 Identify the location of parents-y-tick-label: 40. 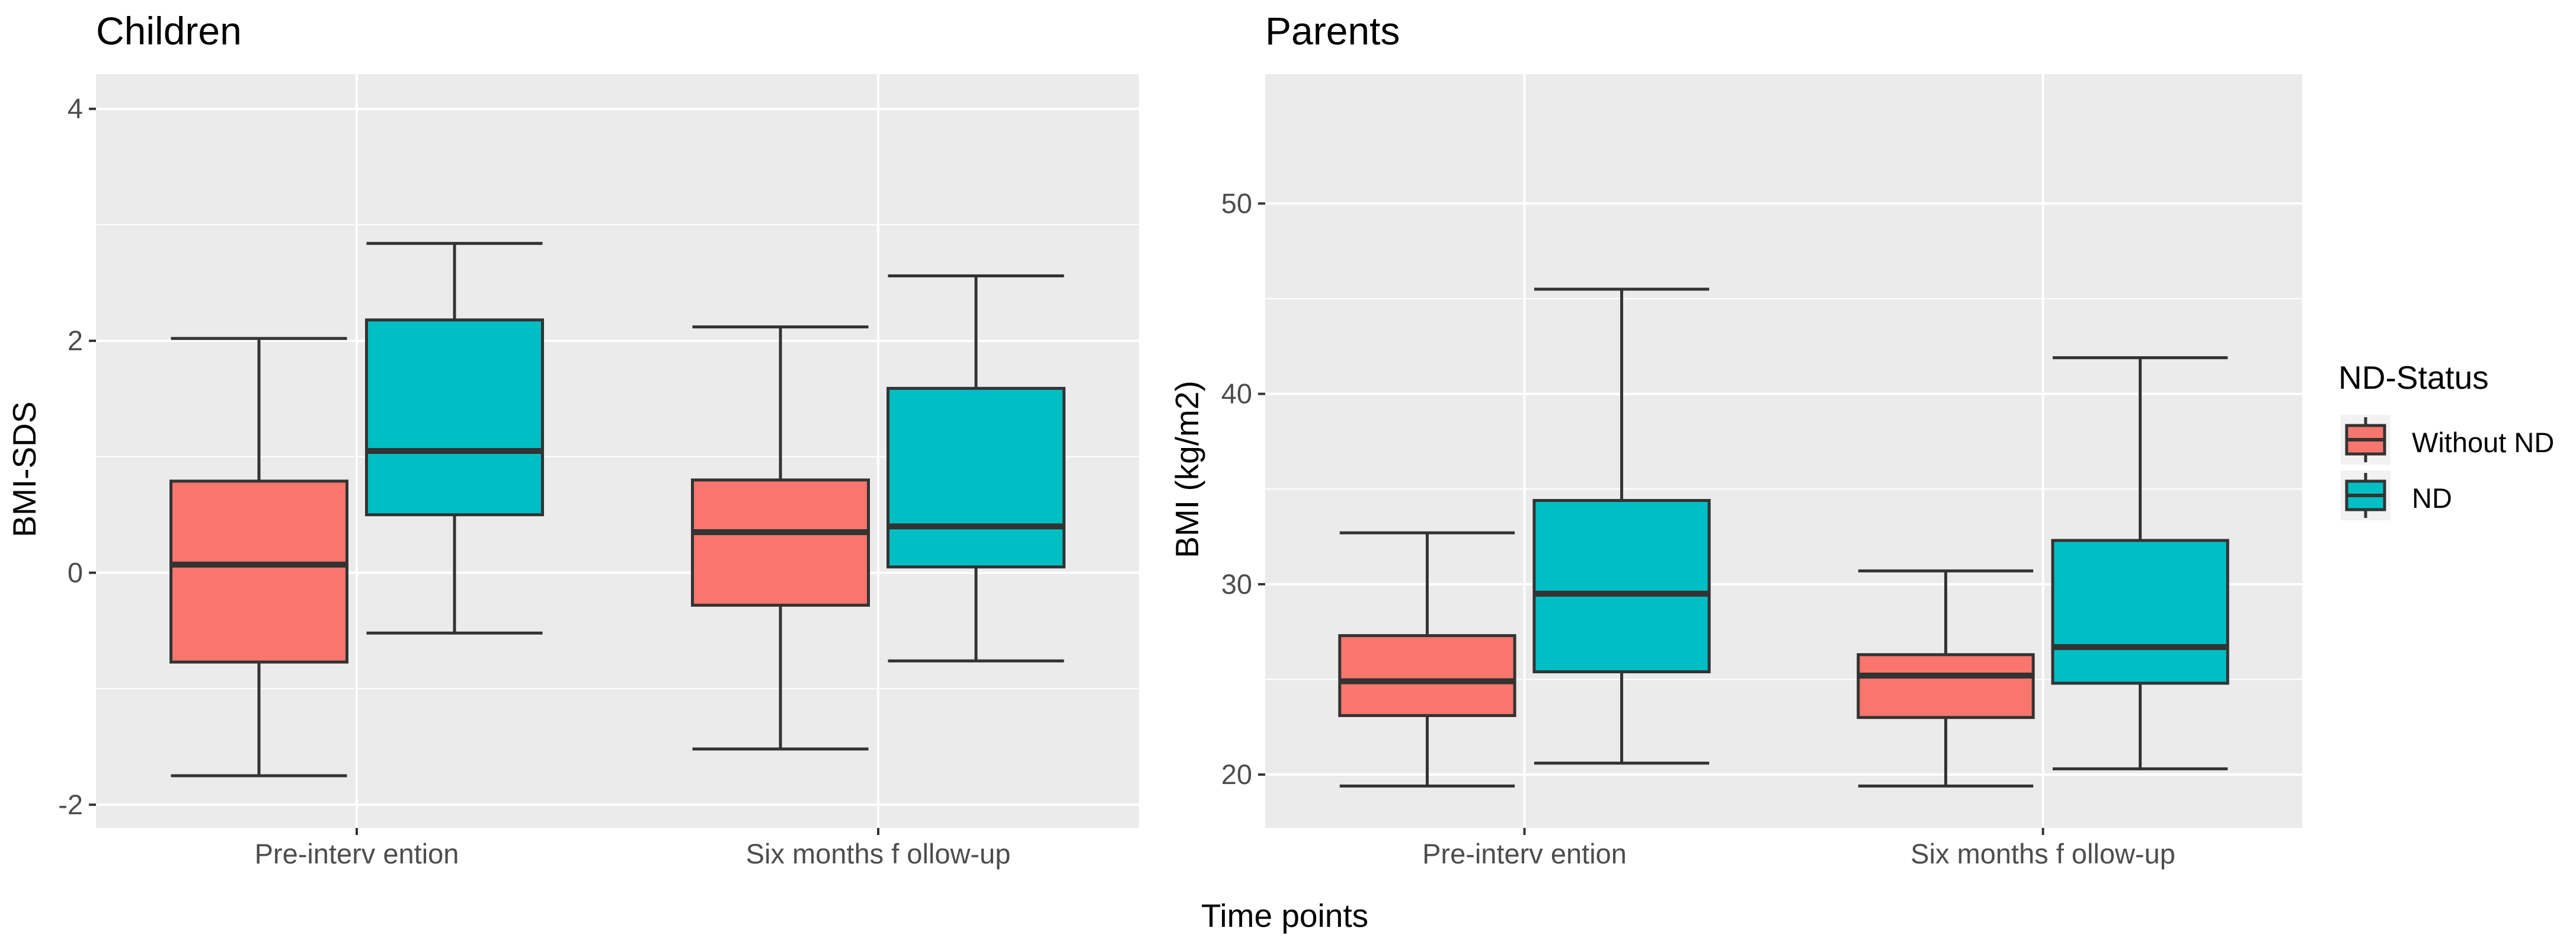
(1236, 393).